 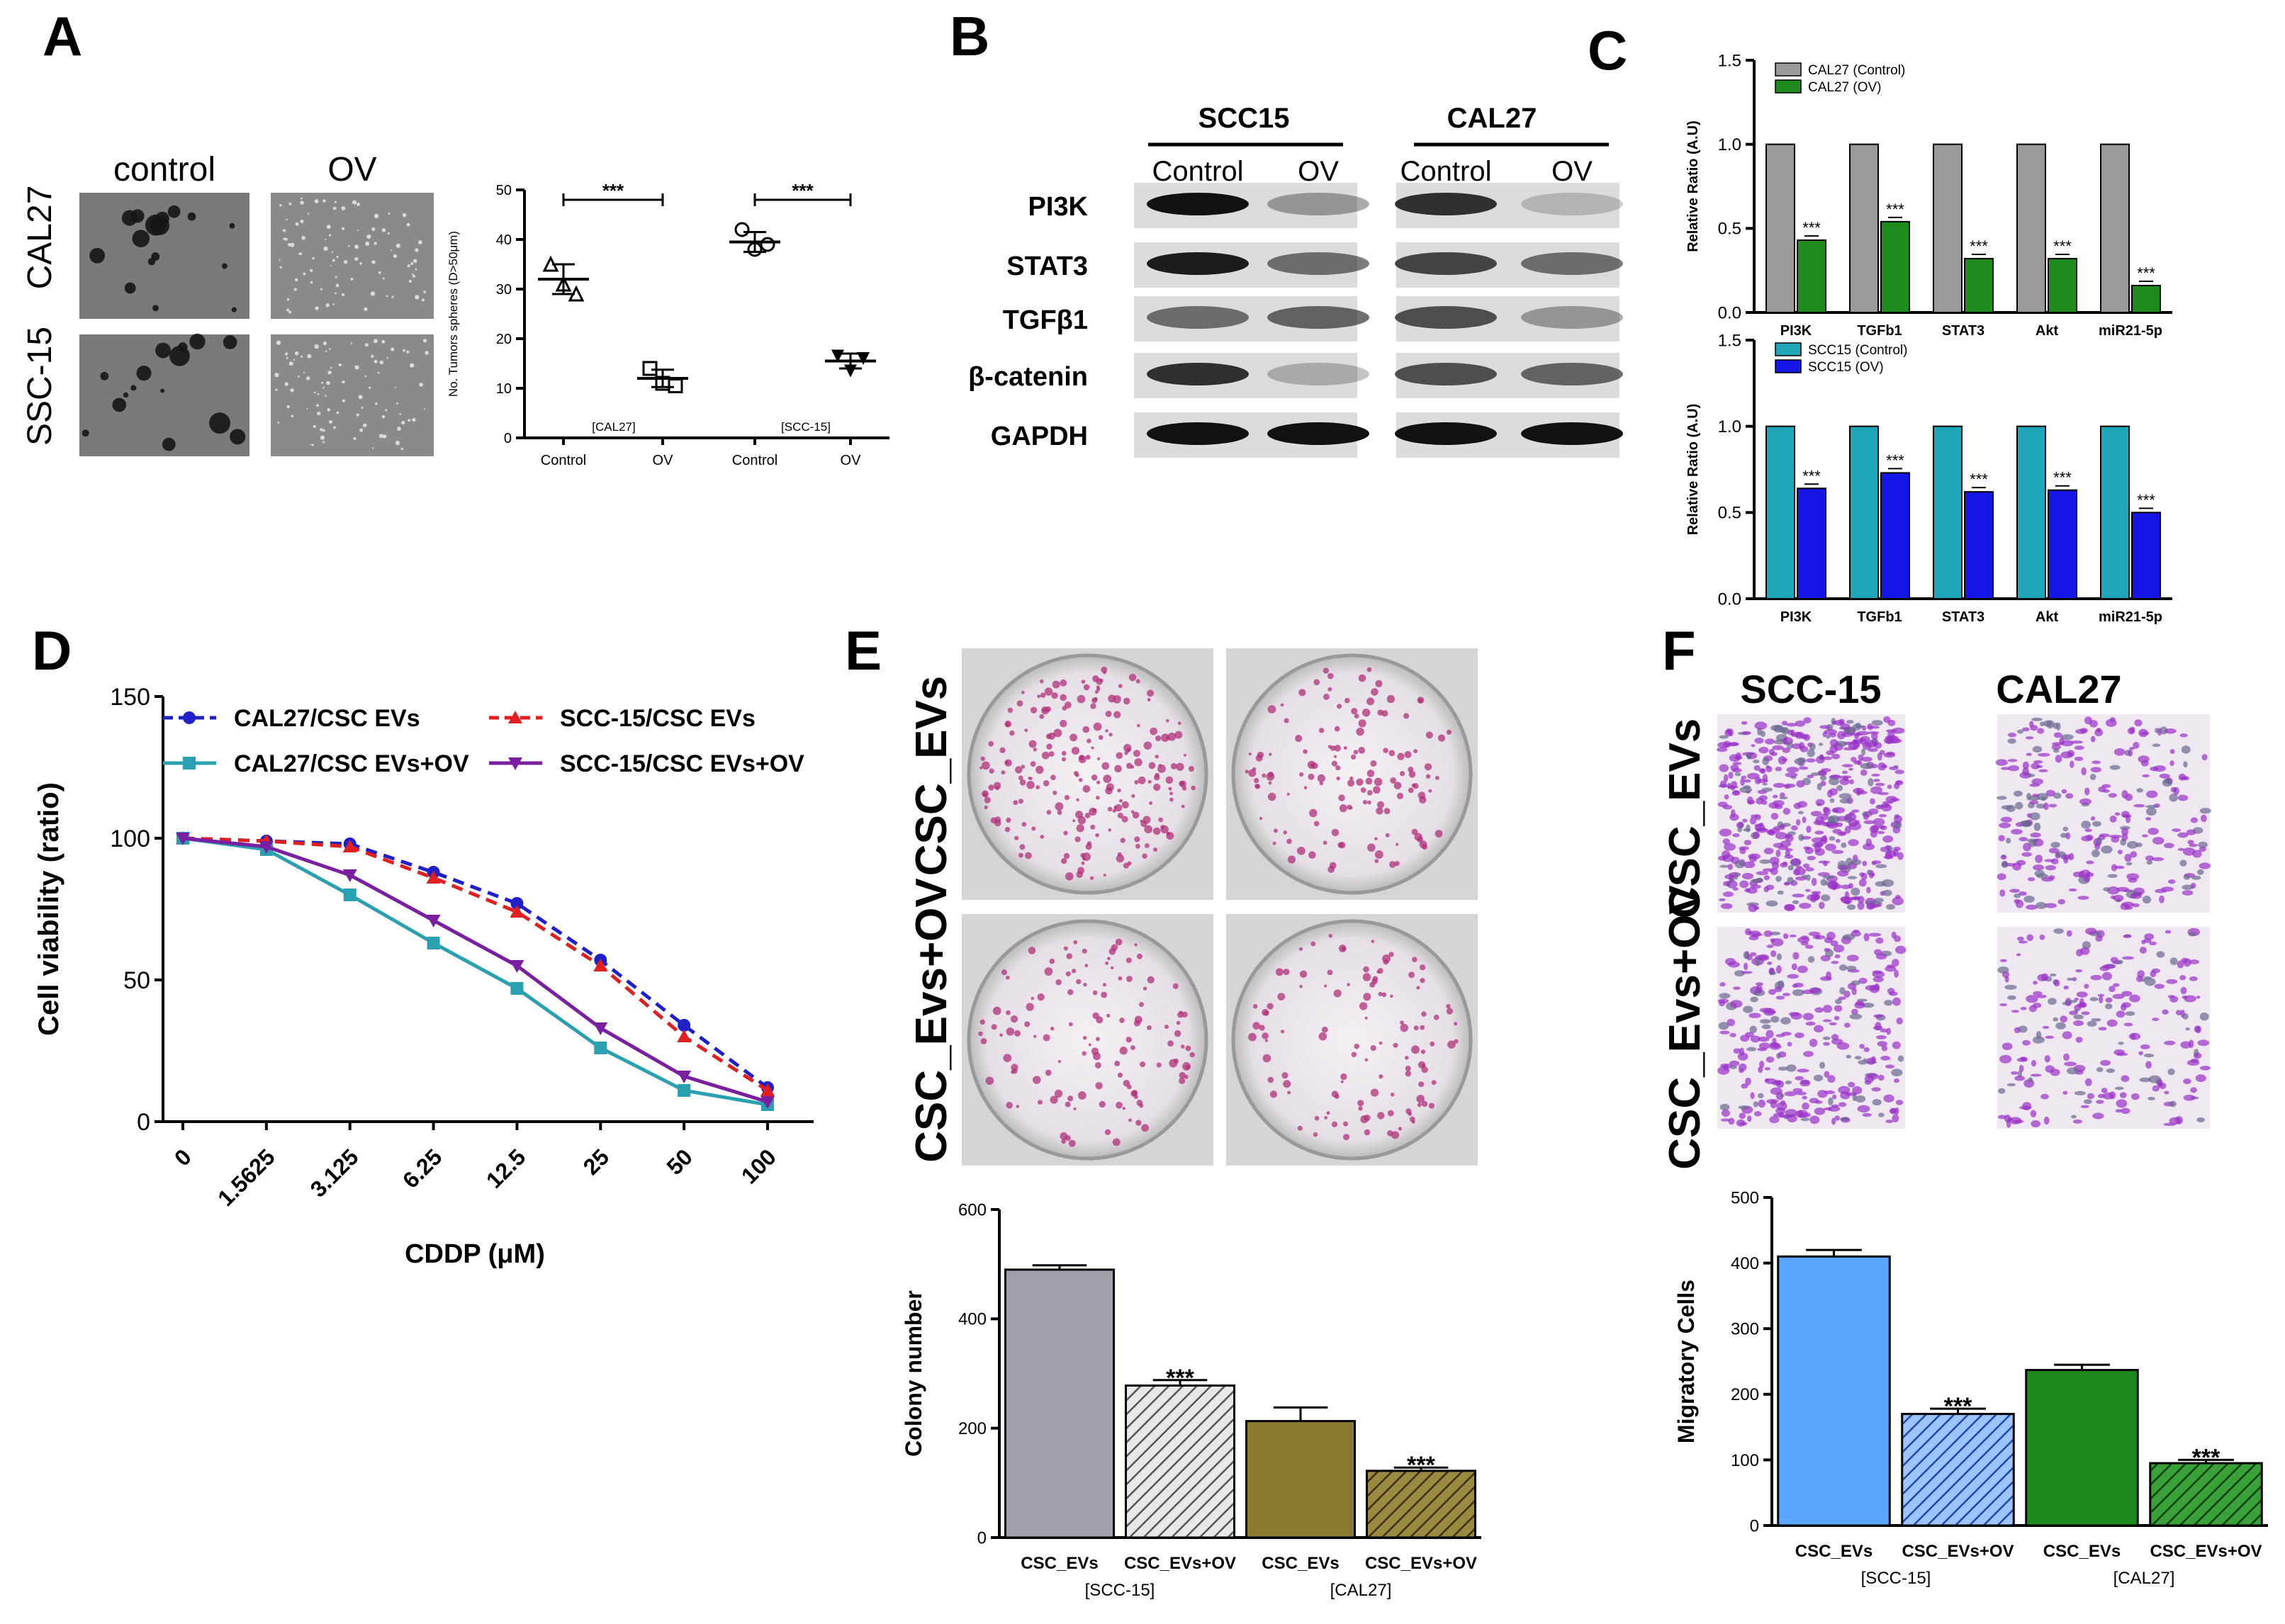 What do you see at coordinates (2062, 246) in the screenshot?
I see `C-top-sig-label: ***` at bounding box center [2062, 246].